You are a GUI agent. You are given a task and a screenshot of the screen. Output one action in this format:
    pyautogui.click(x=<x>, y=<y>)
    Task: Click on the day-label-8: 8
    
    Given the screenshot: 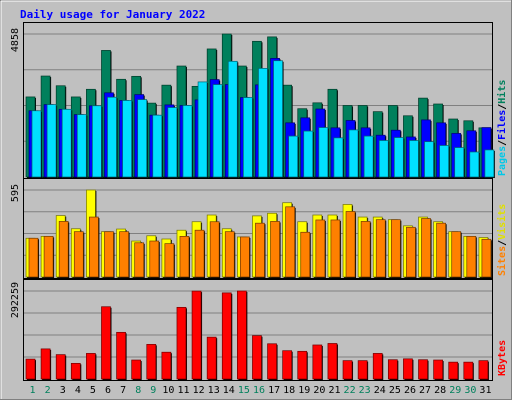 What is the action you would take?
    pyautogui.click(x=138, y=390)
    